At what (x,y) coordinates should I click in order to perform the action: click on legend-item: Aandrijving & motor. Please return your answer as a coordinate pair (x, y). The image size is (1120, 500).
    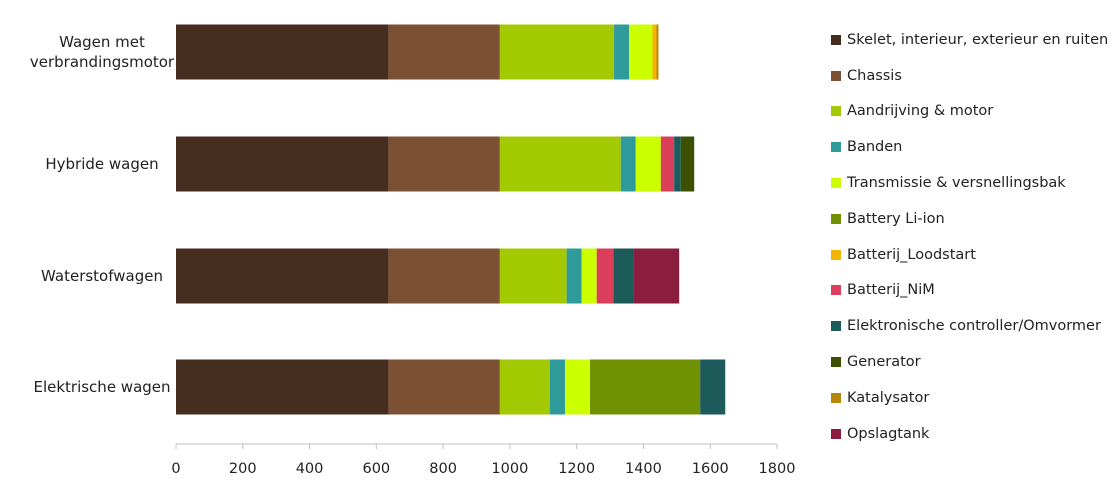
    Looking at the image, I should click on (973, 112).